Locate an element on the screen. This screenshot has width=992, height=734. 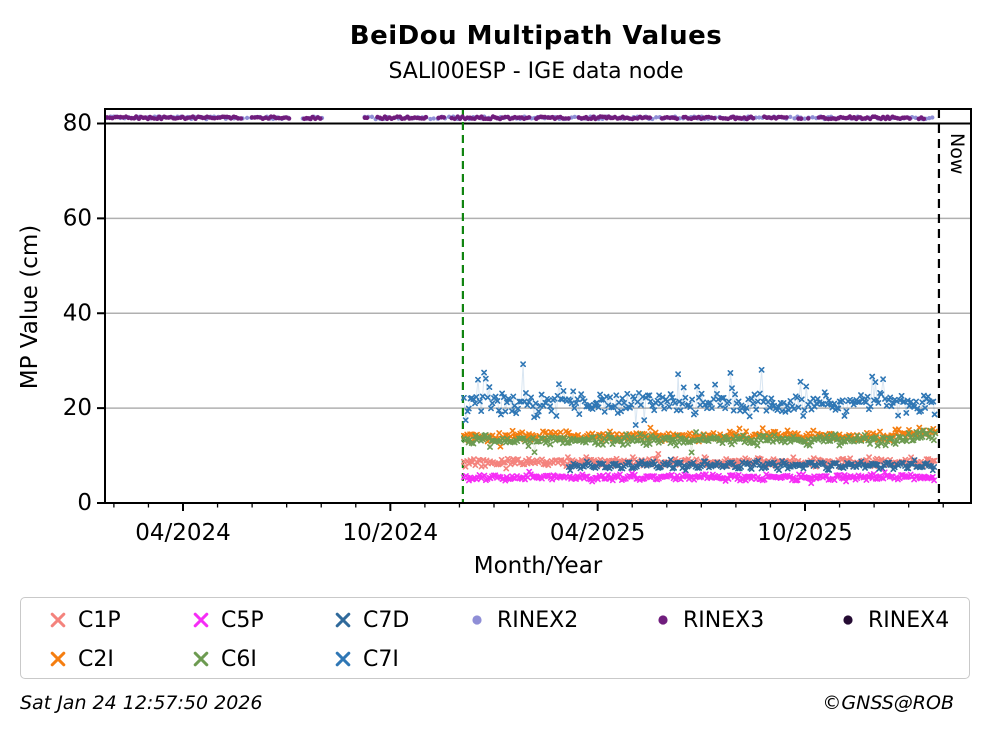
timestamp: Sat Jan 24 12:57:50 2026 is located at coordinates (141, 703).